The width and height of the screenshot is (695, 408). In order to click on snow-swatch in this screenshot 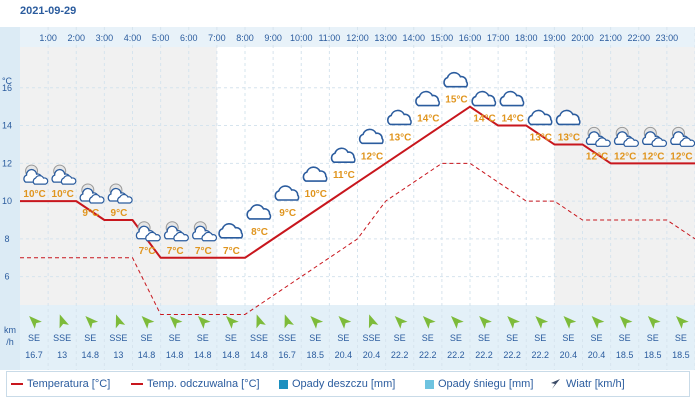, I will do `click(429, 384)`.